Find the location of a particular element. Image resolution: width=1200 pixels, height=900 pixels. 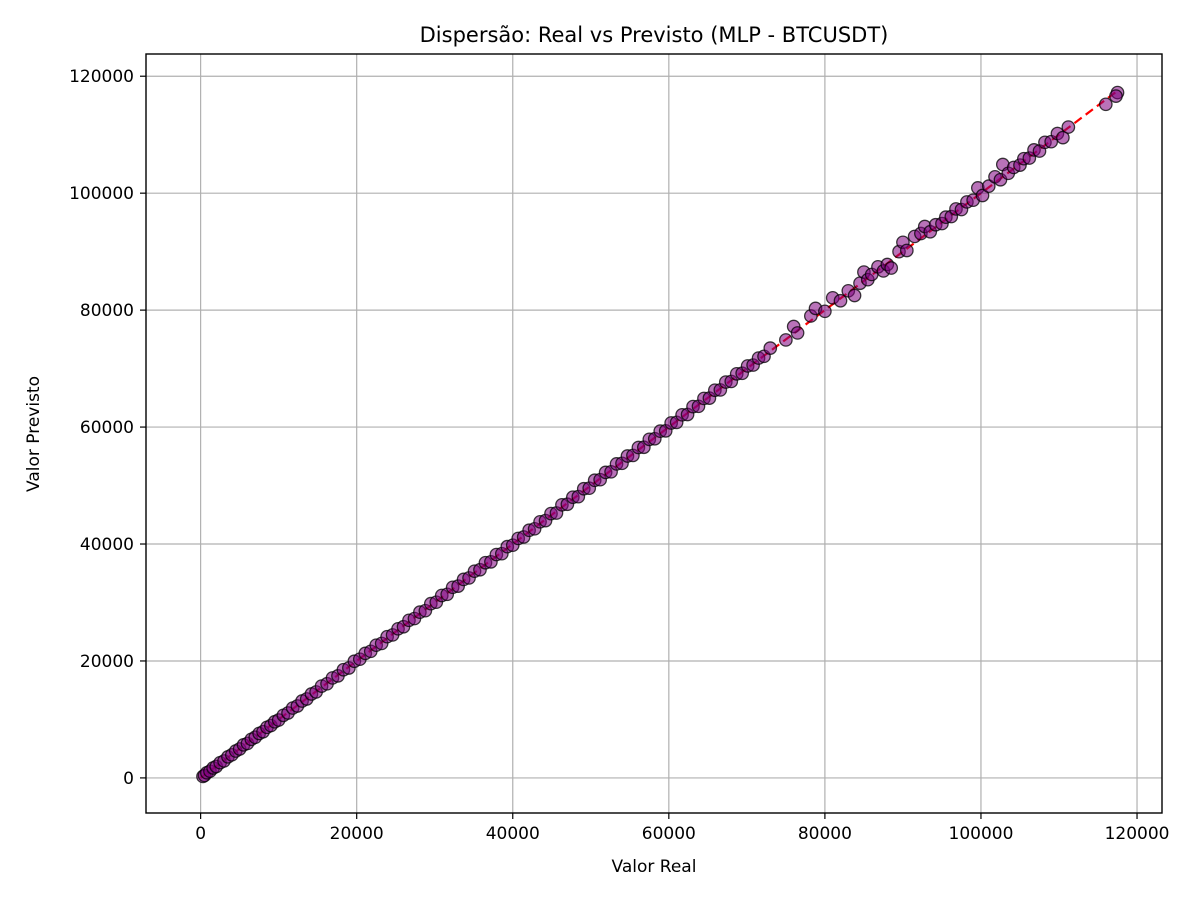

x-axis-ticks: 0 20000 40000 60000 80000 100000 120000 is located at coordinates (682, 828).